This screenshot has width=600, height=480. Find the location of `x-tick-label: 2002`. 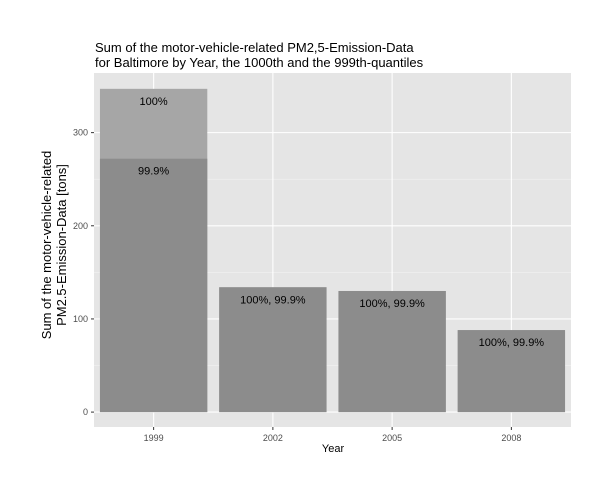

x-tick-label: 2002 is located at coordinates (273, 438).